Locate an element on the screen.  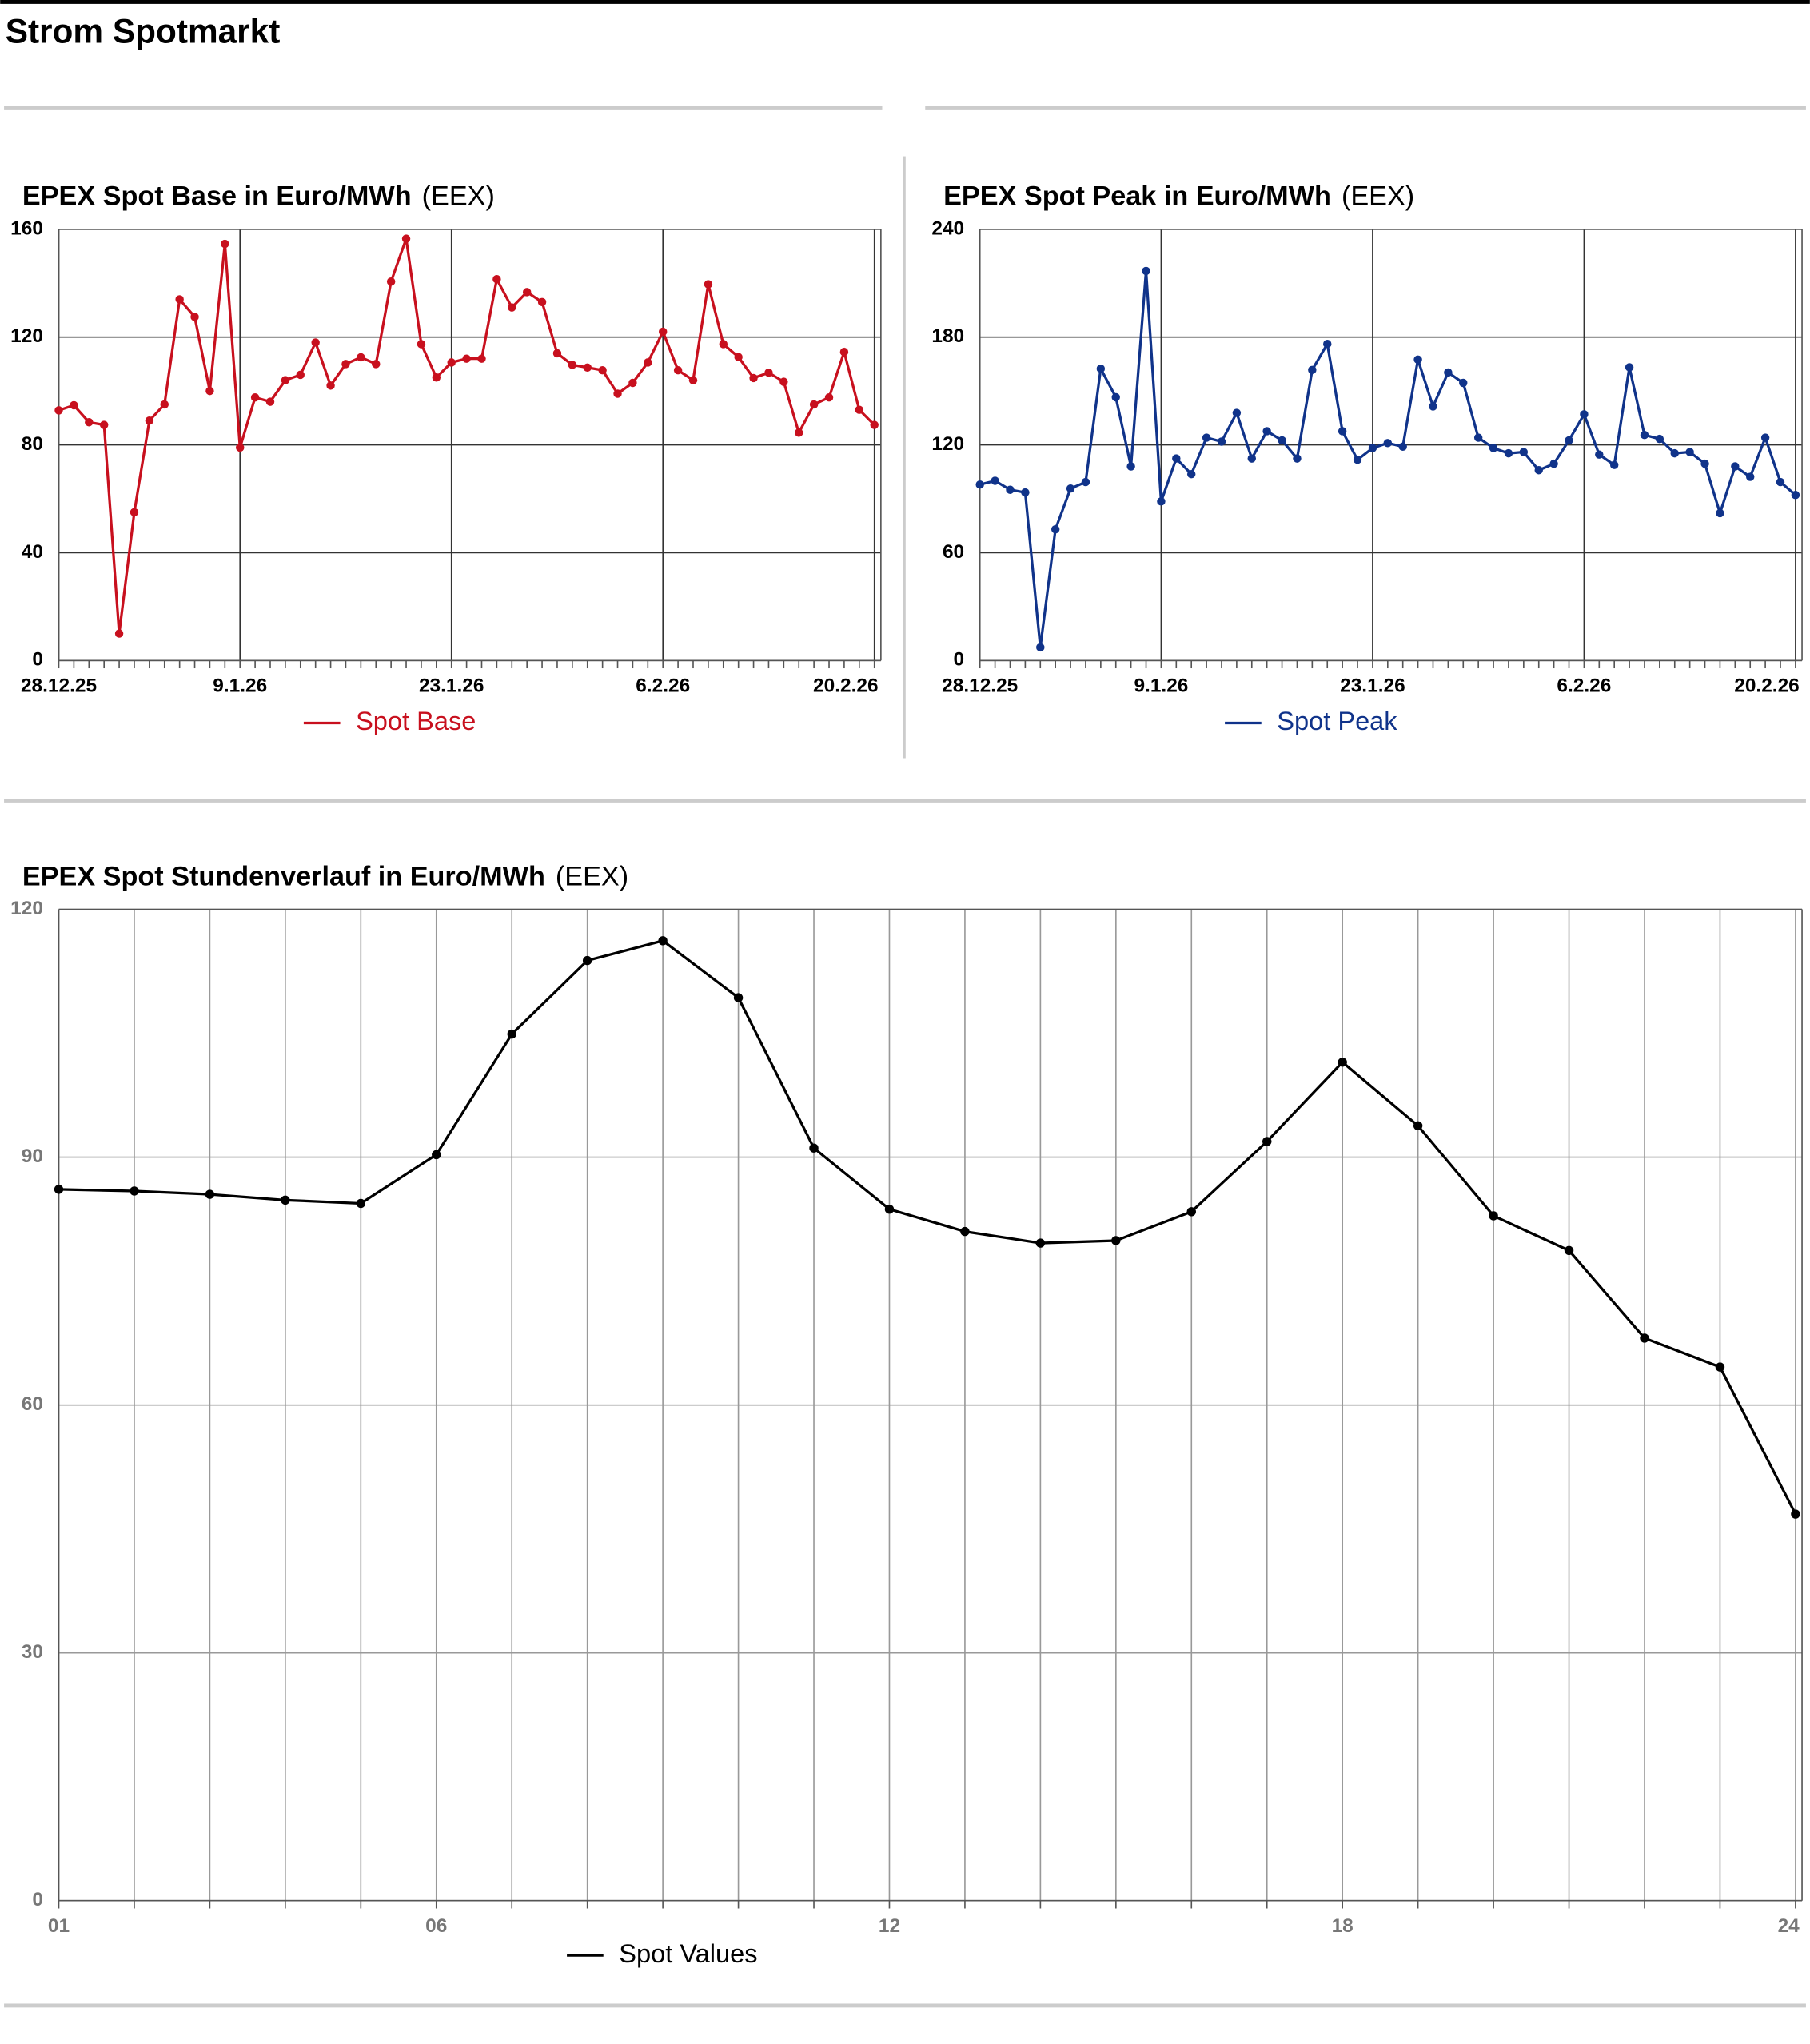
y-tick-label: 160 is located at coordinates (26, 228).